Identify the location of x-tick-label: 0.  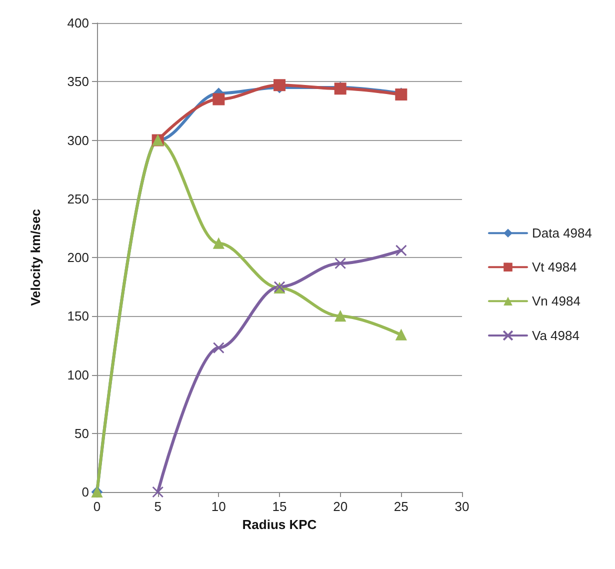
(97, 506).